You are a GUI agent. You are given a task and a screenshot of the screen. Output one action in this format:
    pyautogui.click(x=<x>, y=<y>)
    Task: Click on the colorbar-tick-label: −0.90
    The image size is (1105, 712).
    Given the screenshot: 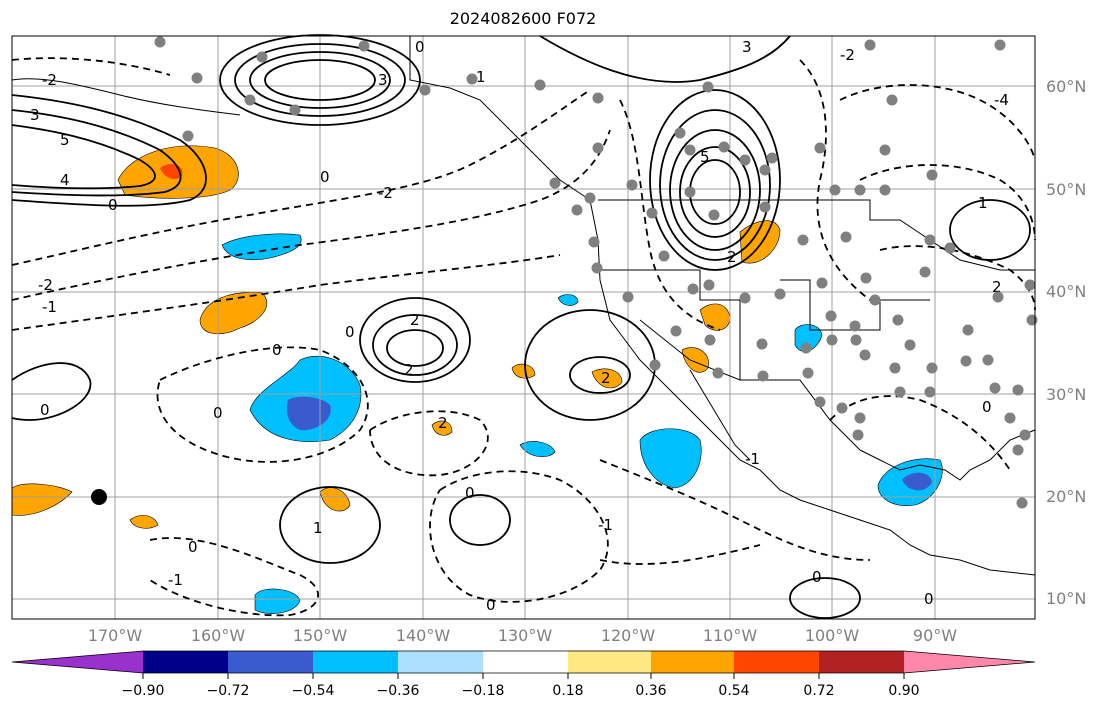 What is the action you would take?
    pyautogui.click(x=143, y=691)
    